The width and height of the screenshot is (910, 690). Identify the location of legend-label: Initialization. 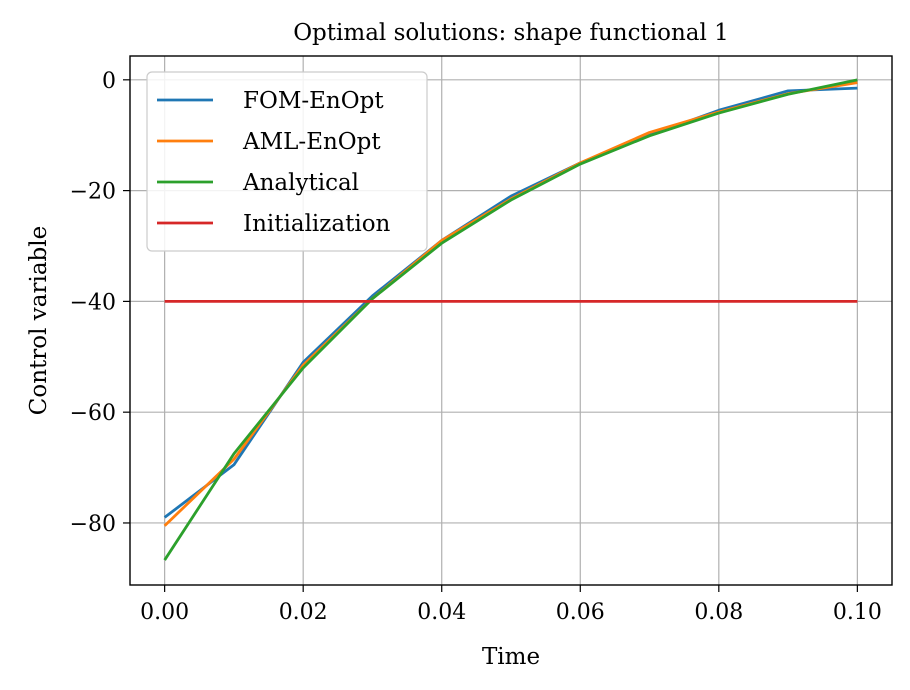
(317, 224).